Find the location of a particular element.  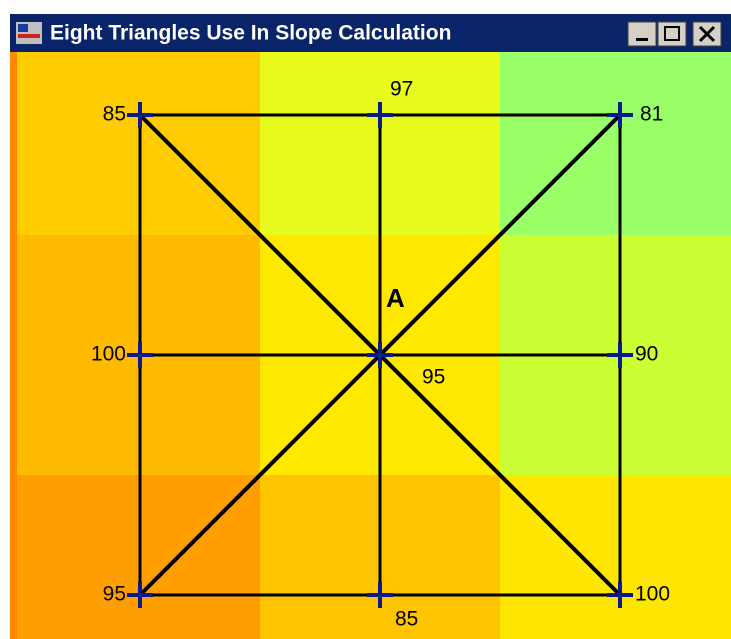

node-label: 81 is located at coordinates (651, 114).